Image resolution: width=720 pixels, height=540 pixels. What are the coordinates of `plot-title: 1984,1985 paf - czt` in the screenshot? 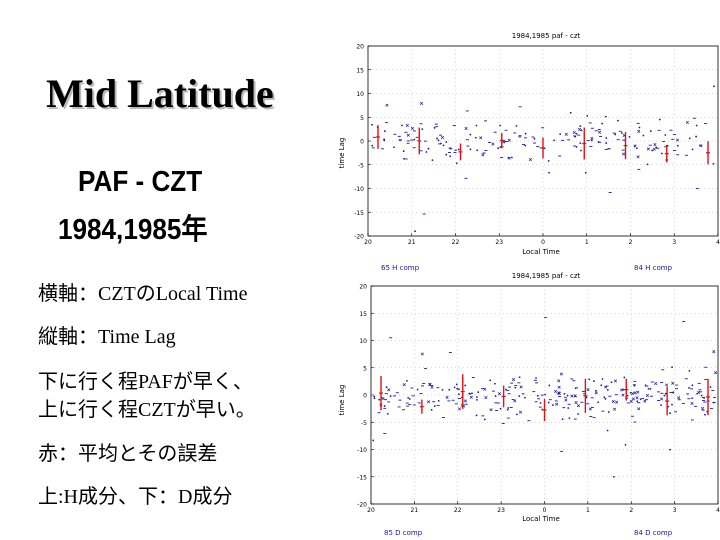 It's located at (546, 276).